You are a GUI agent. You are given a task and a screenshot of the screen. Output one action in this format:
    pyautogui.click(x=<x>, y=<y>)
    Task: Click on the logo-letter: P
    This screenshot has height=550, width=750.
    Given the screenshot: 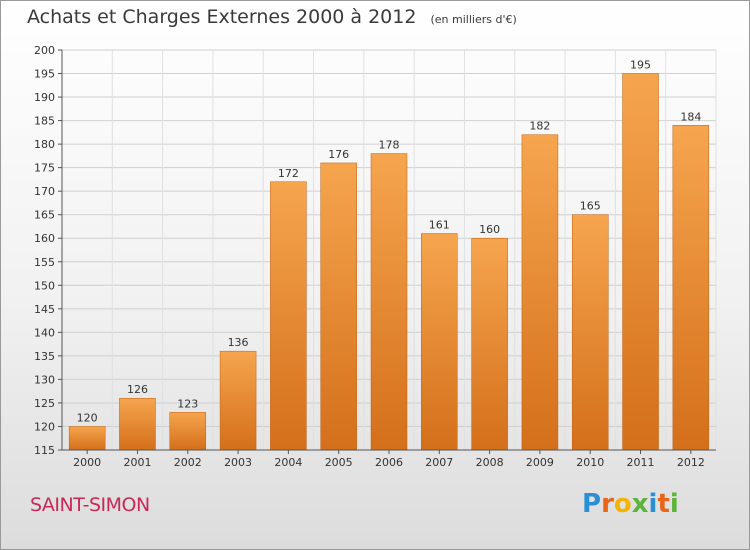 What is the action you would take?
    pyautogui.click(x=592, y=504)
    